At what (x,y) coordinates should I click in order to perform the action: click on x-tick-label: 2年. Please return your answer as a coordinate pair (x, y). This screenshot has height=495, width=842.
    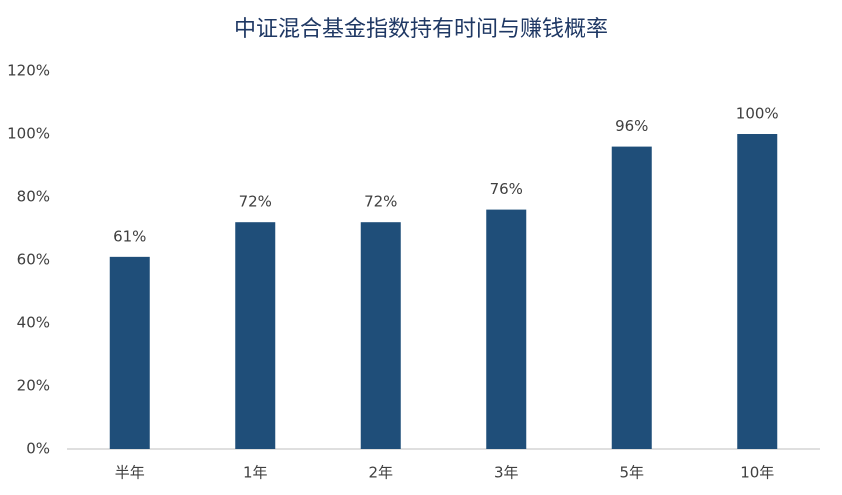
    Looking at the image, I should click on (380, 473).